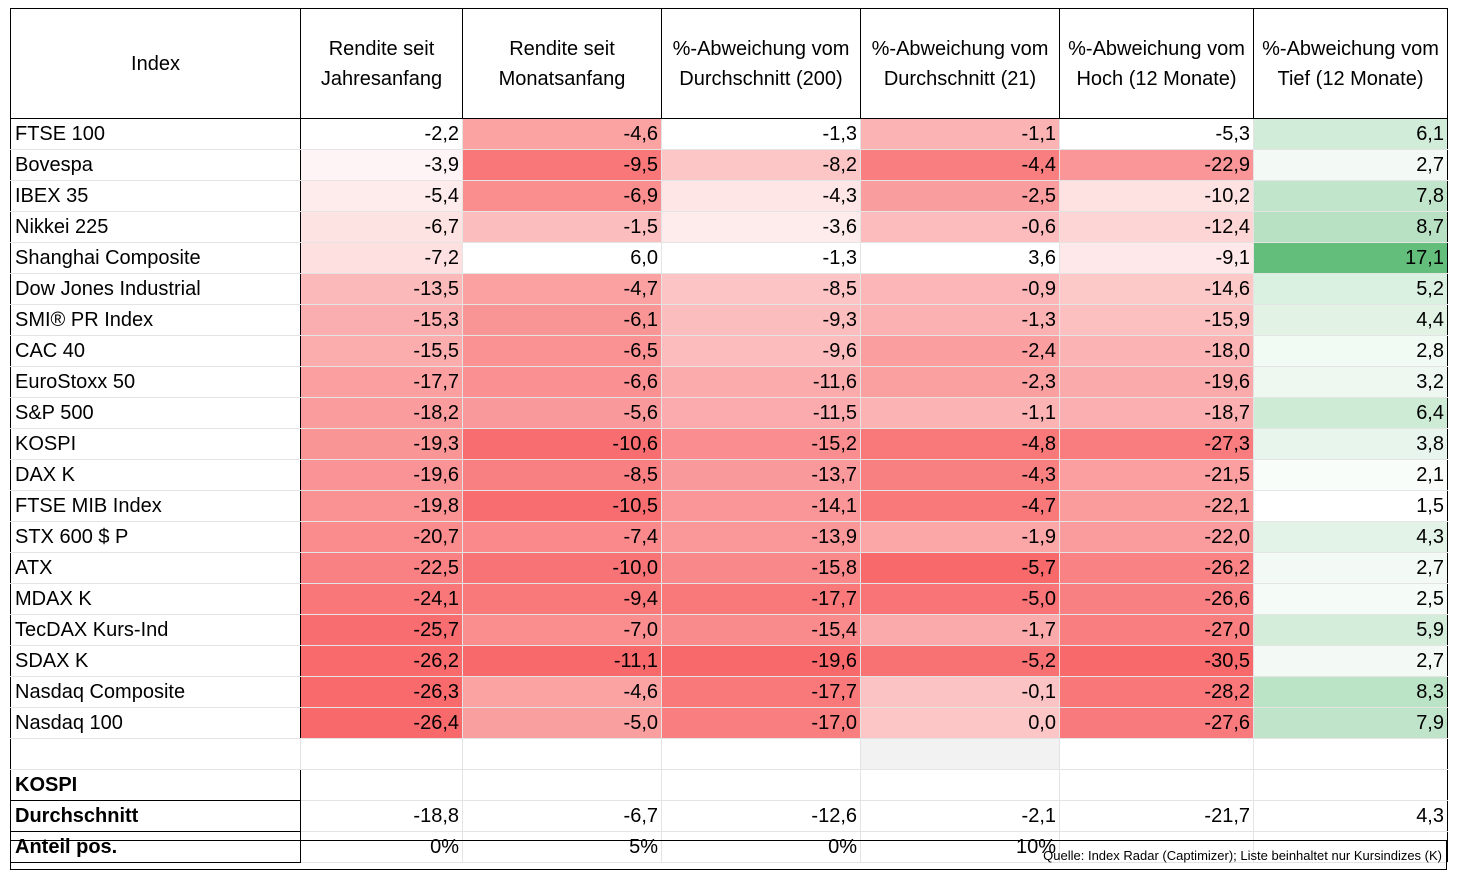 The width and height of the screenshot is (1457, 874). What do you see at coordinates (1350, 692) in the screenshot?
I see `value-cell: 8,3` at bounding box center [1350, 692].